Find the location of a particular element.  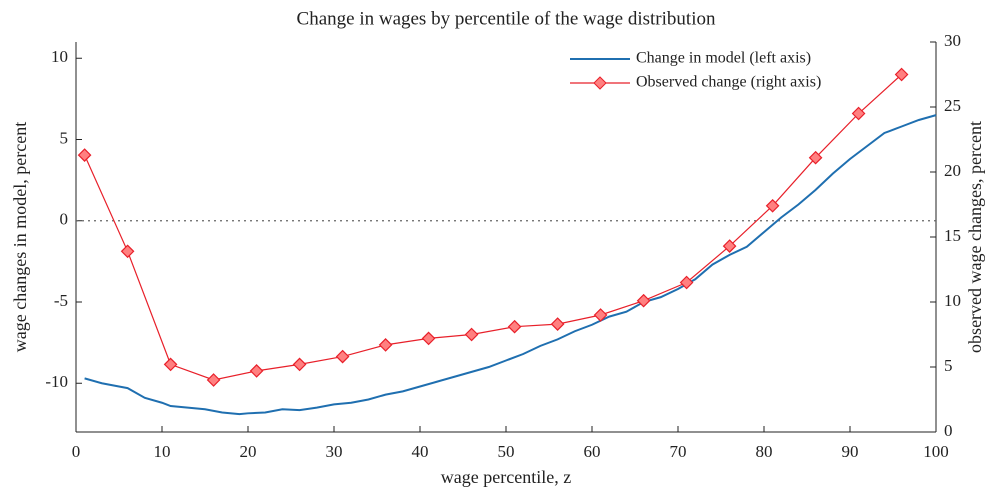

y2-tick-label: 15 is located at coordinates (952, 235).